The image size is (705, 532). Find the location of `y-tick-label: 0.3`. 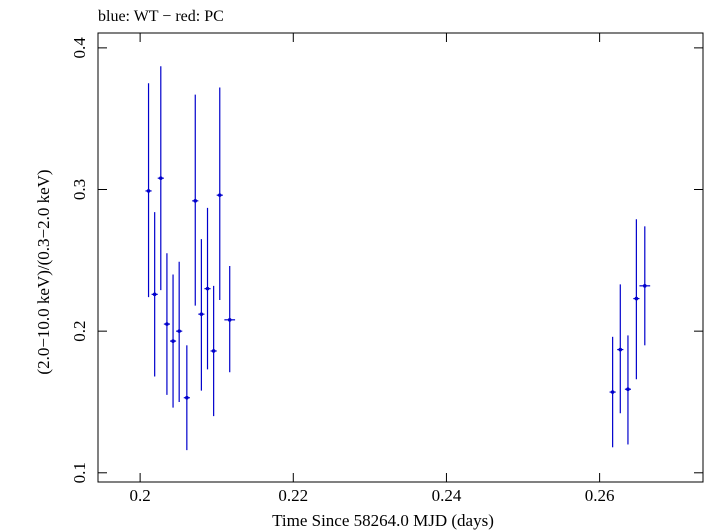

y-tick-label: 0.3 is located at coordinates (79, 189).